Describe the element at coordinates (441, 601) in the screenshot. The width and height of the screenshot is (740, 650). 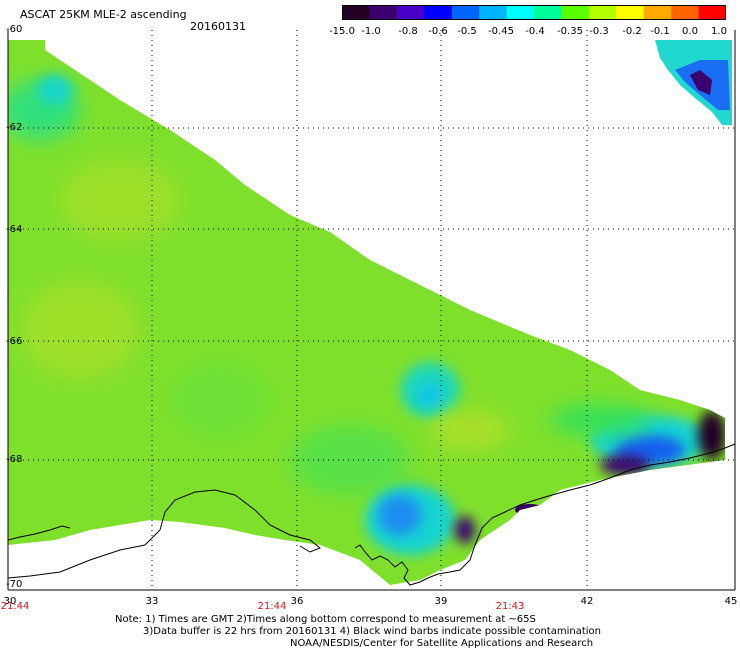
I see `longitude-label: 39` at that location.